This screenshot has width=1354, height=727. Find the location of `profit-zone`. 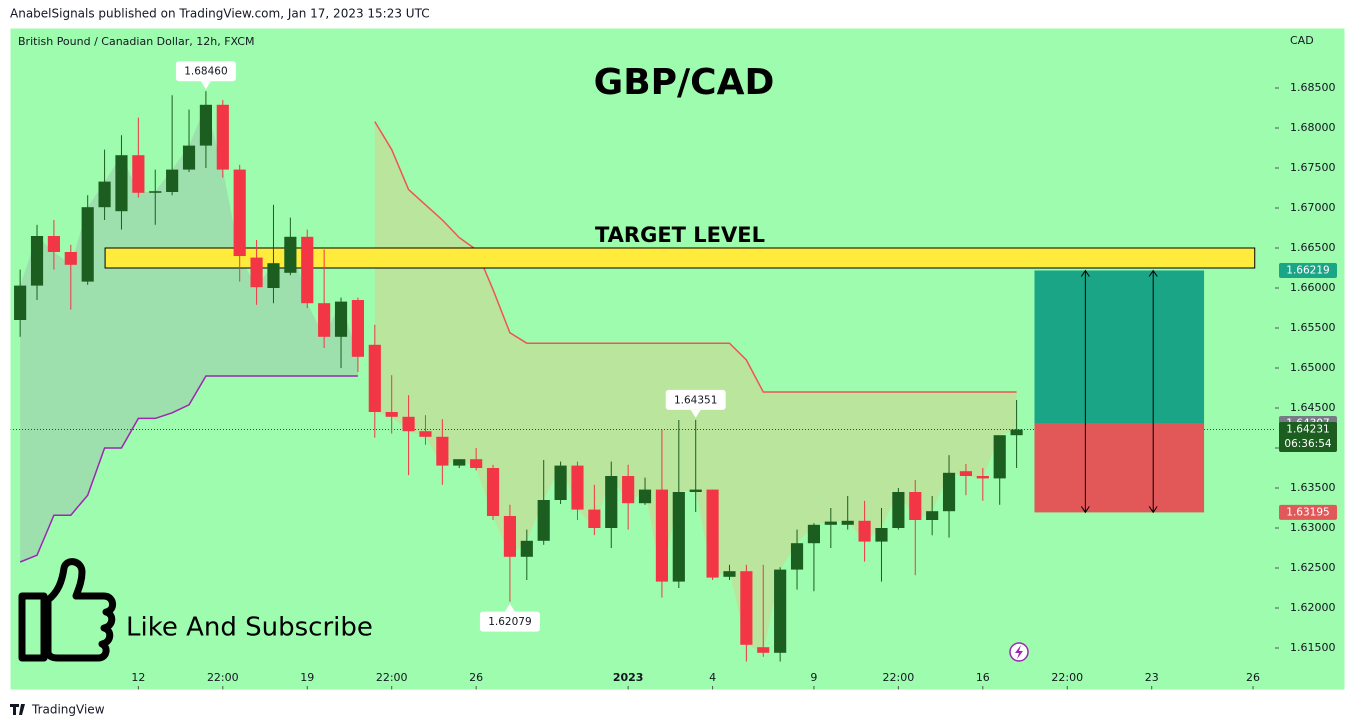

profit-zone is located at coordinates (1119, 347).